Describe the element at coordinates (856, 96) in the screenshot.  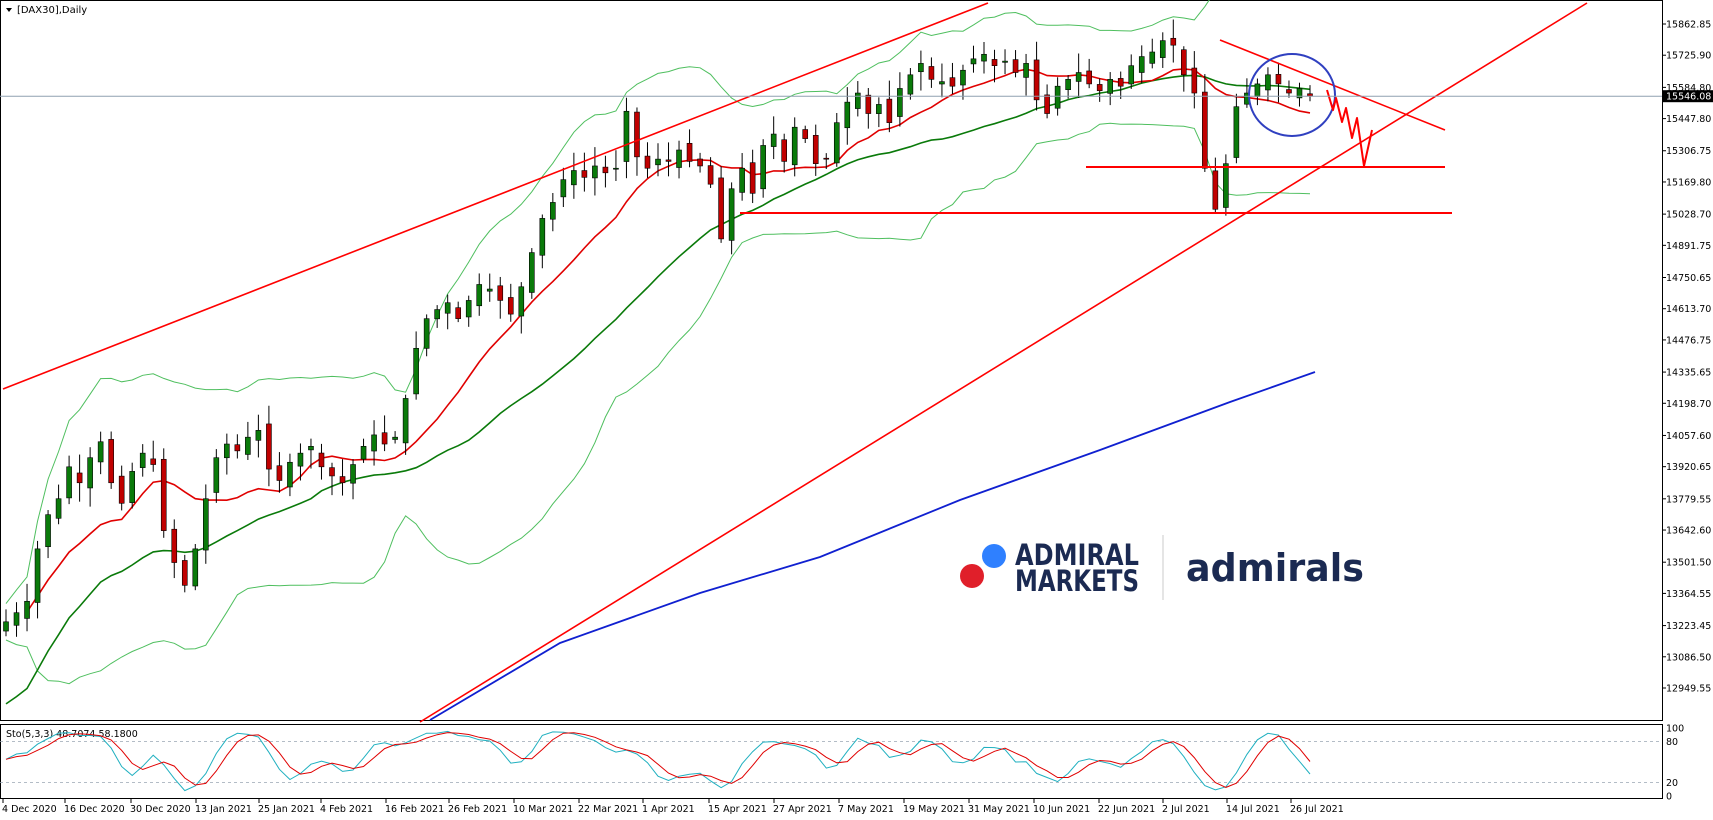
I see `current-price-line: 15546.08` at that location.